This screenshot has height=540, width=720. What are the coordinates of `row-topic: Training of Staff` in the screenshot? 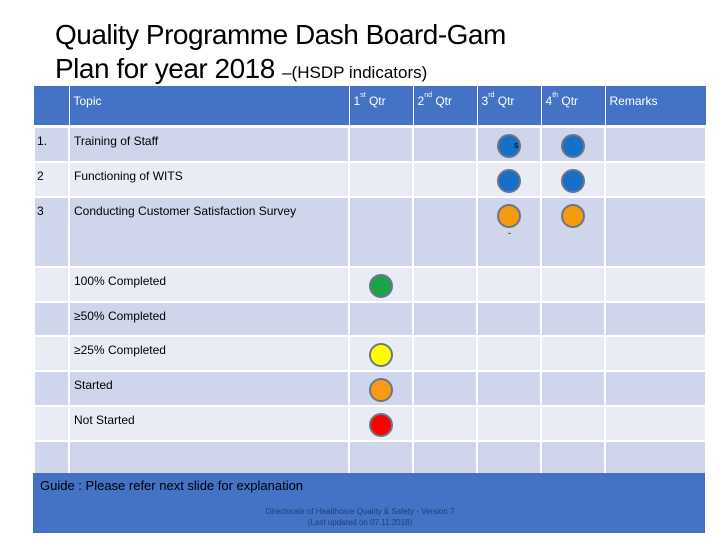 It's located at (209, 144).